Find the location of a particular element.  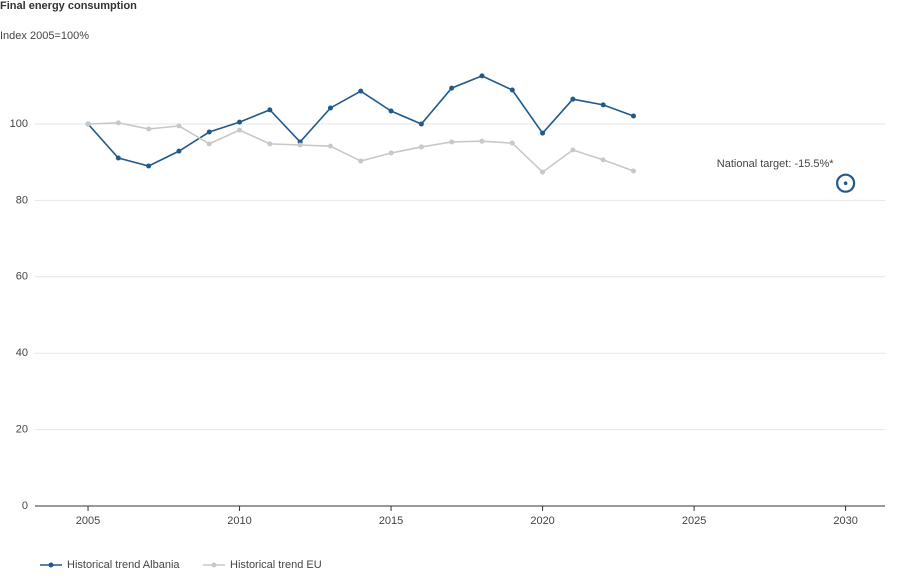

y-tick-label: 100 is located at coordinates (19, 124).